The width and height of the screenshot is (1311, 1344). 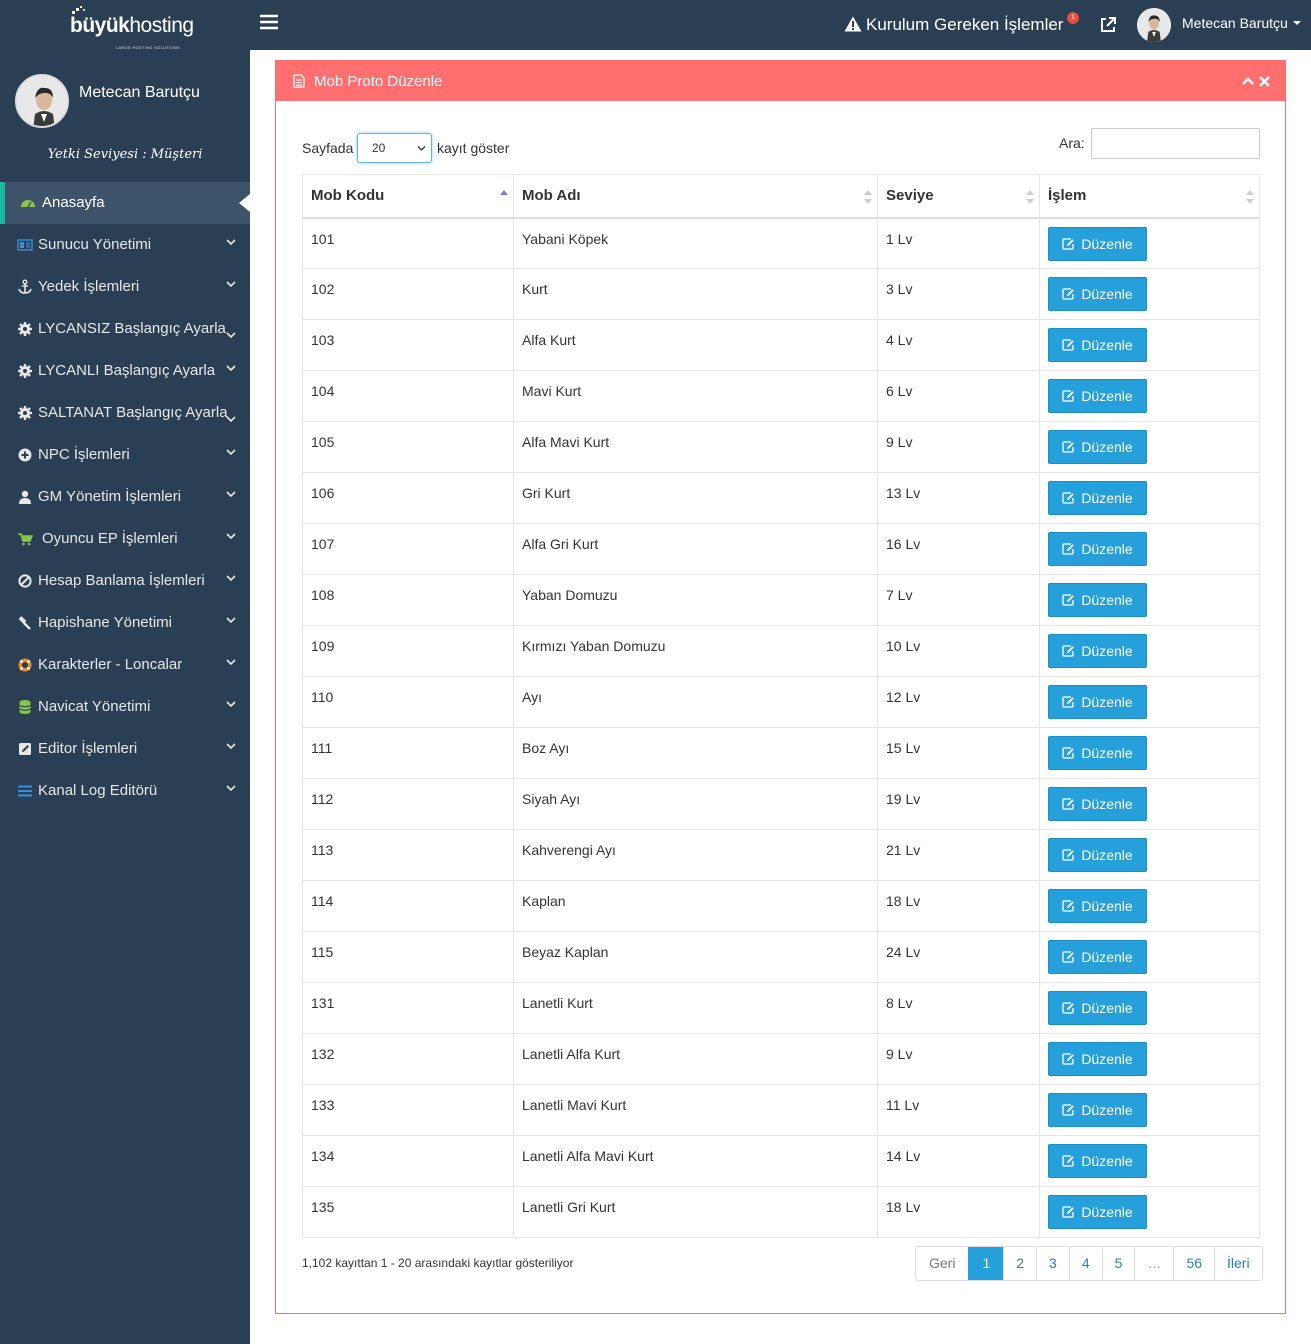 What do you see at coordinates (695, 294) in the screenshot?
I see `cell-mob-adi: Kurt` at bounding box center [695, 294].